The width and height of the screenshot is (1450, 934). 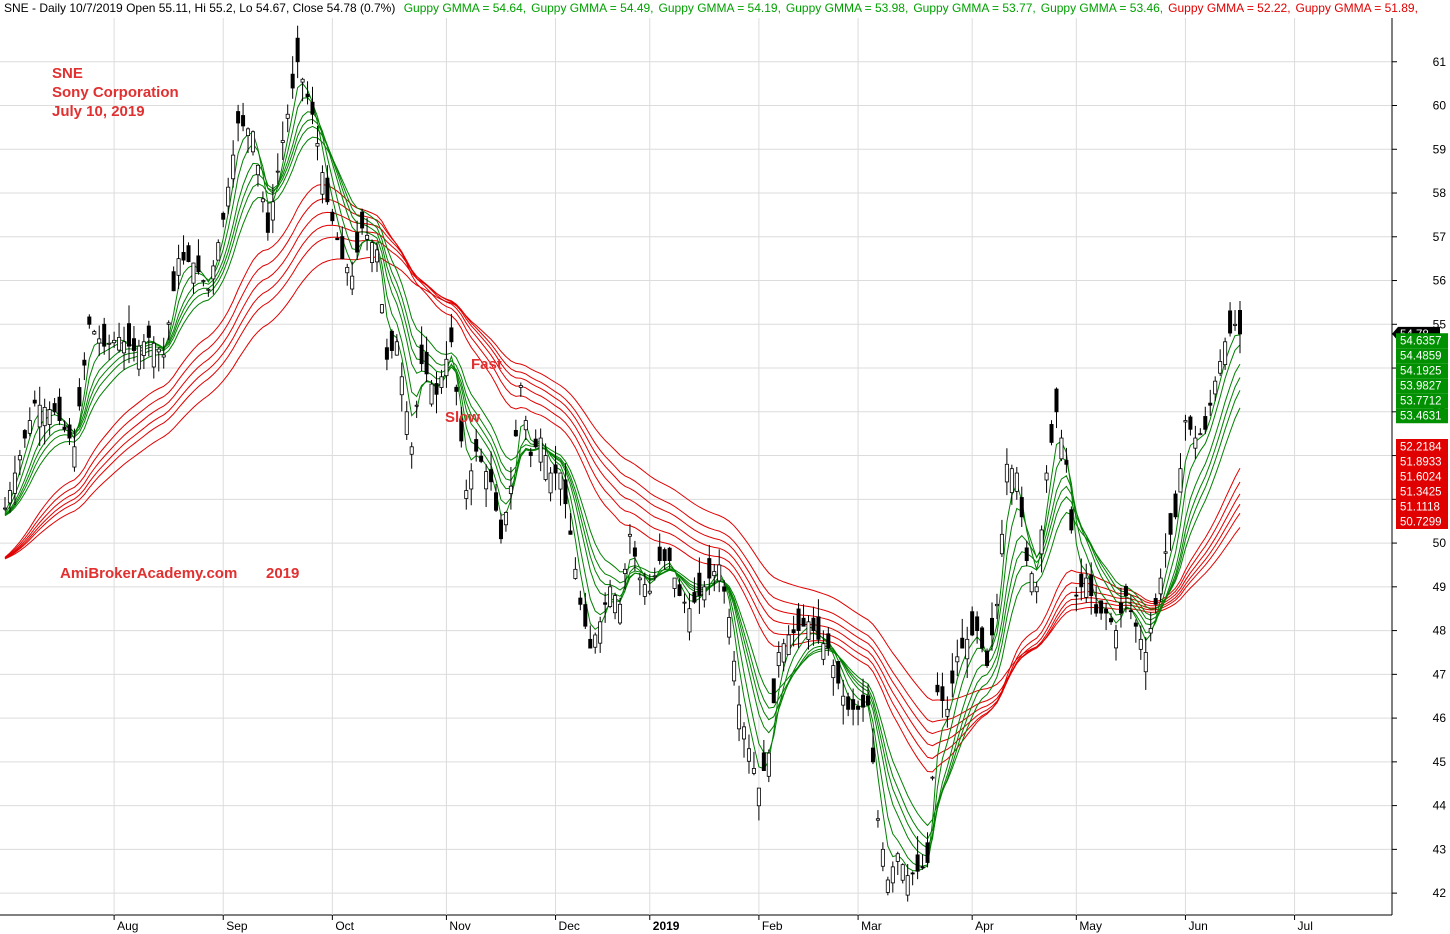 I want to click on annotation-company: Sony Corporation, so click(x=115, y=92).